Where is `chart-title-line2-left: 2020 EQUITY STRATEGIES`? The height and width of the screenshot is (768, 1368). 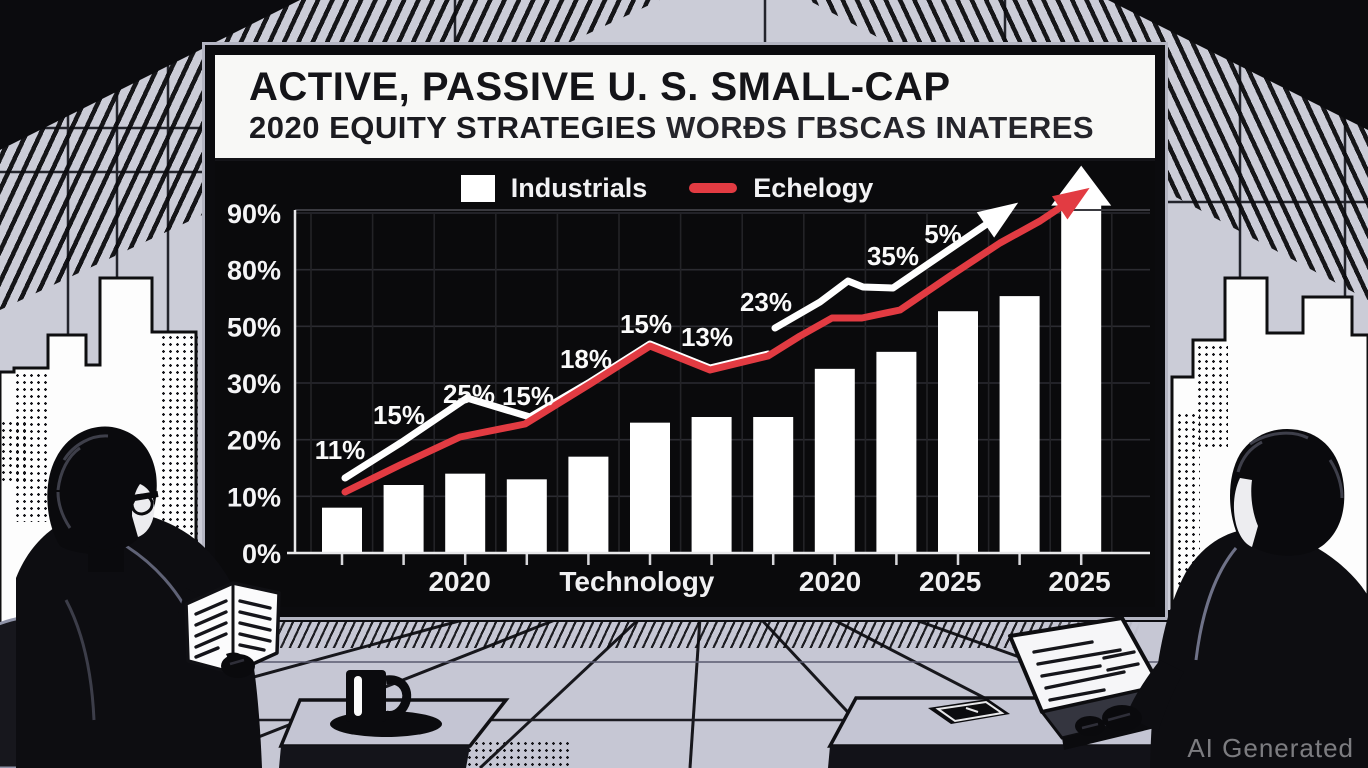 chart-title-line2-left: 2020 EQUITY STRATEGIES is located at coordinates (453, 127).